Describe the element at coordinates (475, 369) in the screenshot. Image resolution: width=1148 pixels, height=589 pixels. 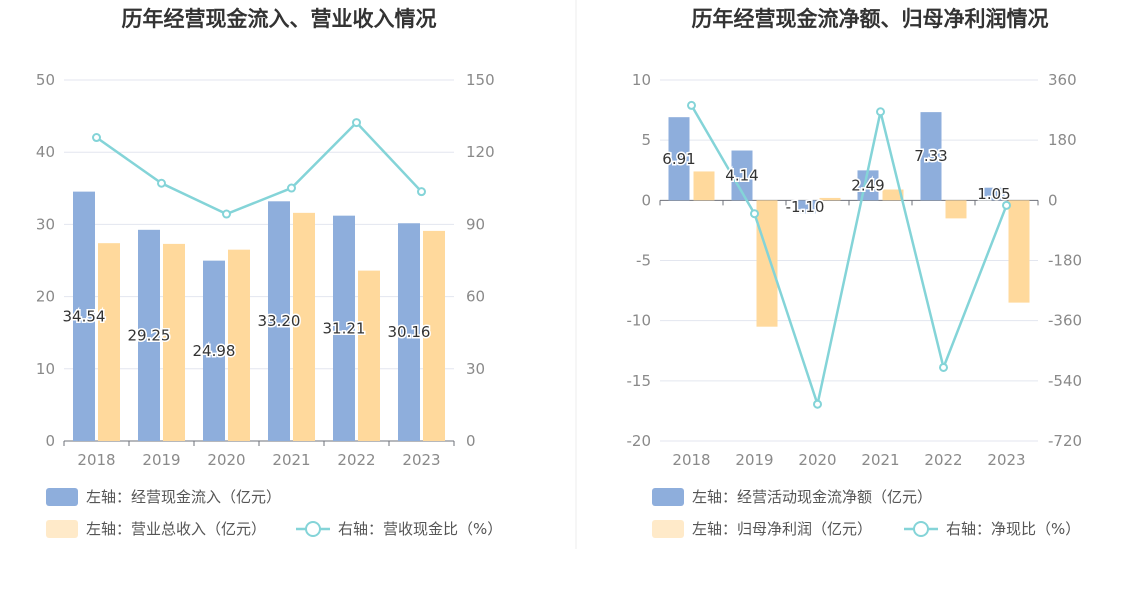
I see `right-axis-tick: 30` at that location.